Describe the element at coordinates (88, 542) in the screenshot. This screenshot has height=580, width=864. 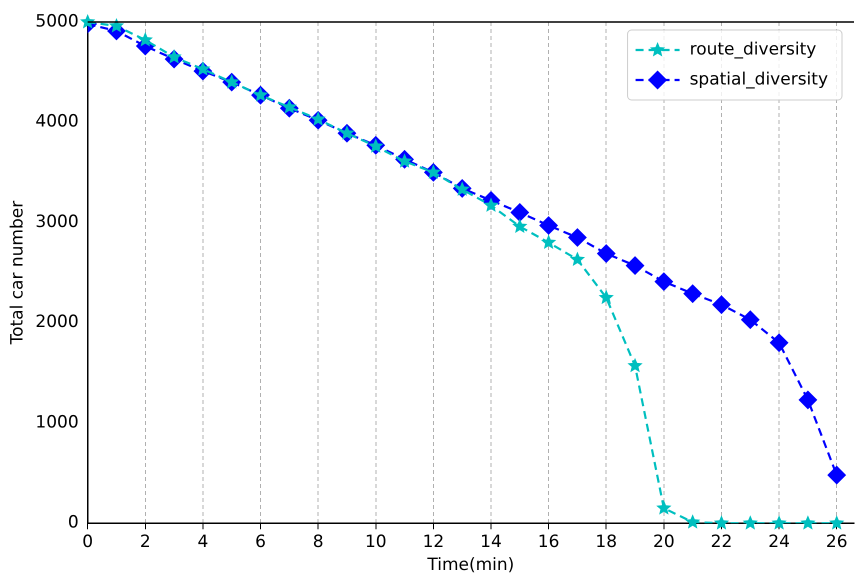
I see `x-tick-label: 0` at that location.